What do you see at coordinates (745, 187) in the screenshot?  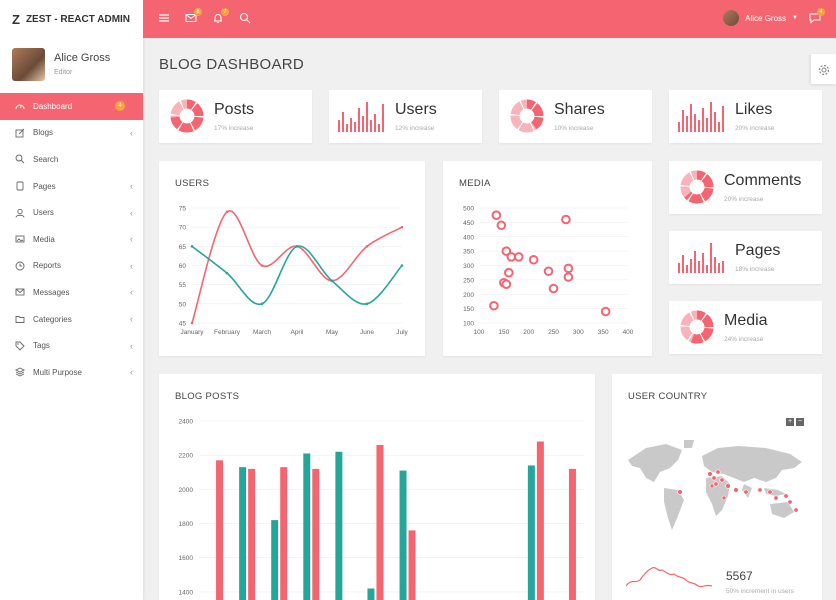 I see `stat-card-comments: Comments 20% increase` at bounding box center [745, 187].